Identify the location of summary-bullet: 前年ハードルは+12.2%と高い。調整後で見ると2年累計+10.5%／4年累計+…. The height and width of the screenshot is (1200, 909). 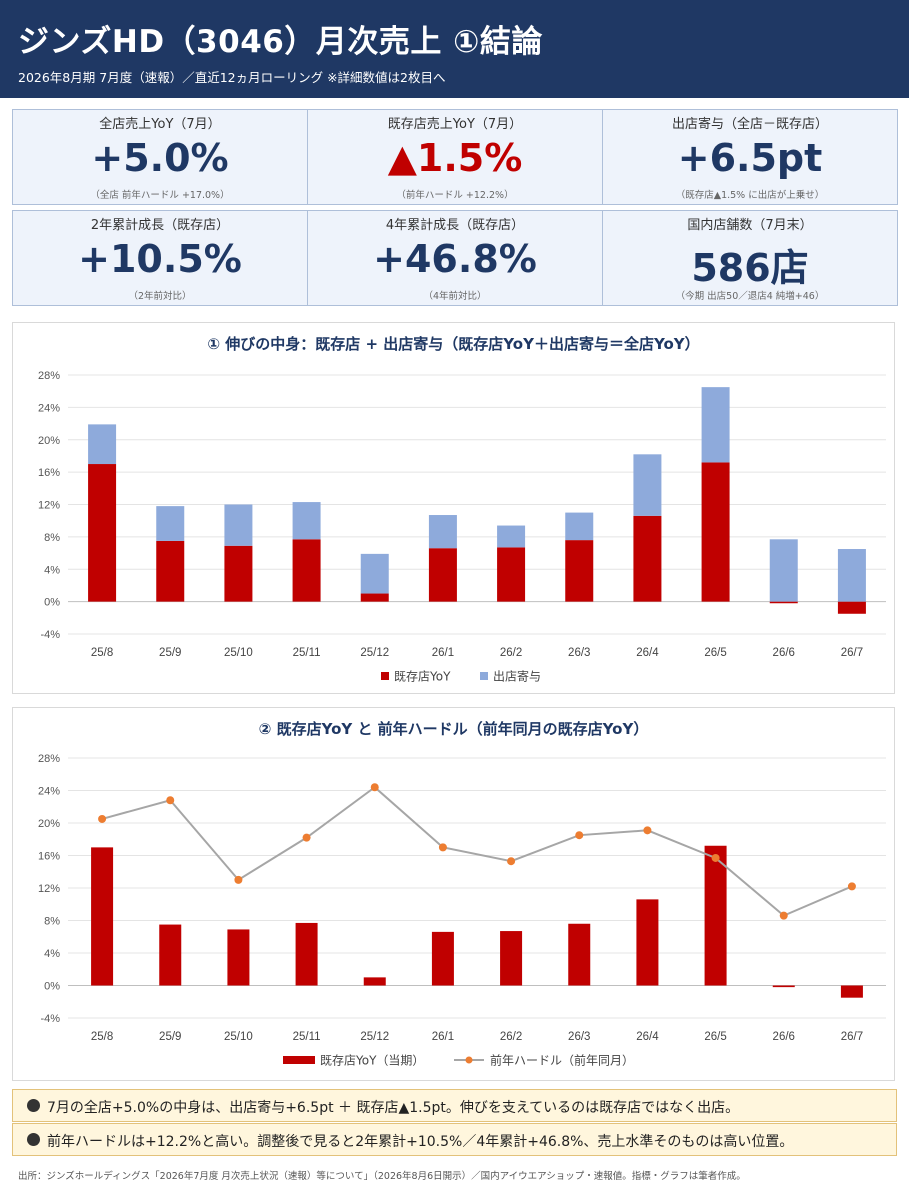
(454, 1139).